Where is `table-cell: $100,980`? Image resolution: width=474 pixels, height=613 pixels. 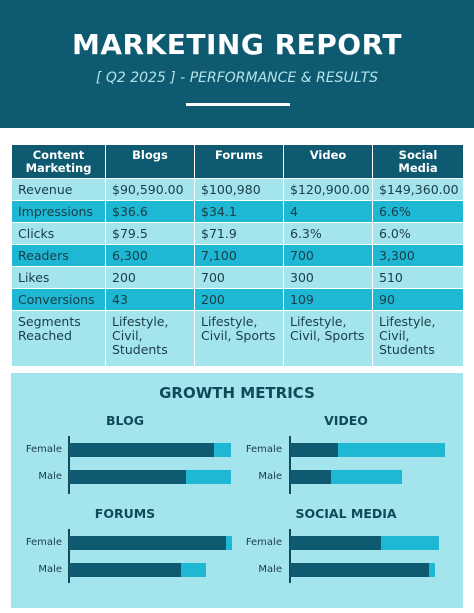
table-cell: $100,980 is located at coordinates (239, 189).